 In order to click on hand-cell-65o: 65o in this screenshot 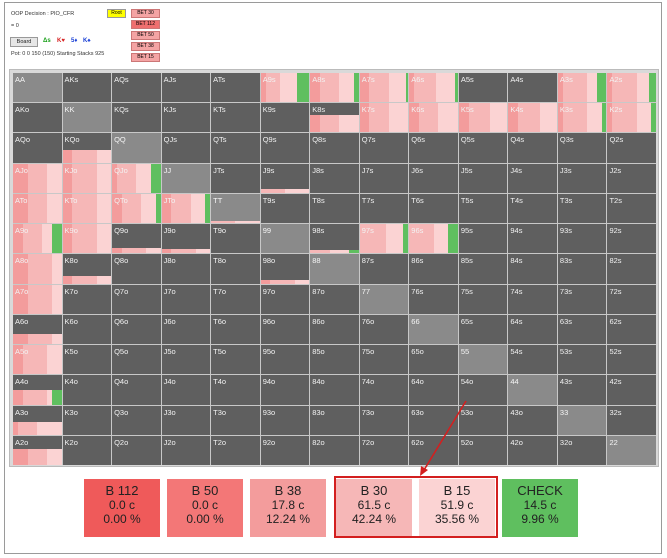, I will do `click(433, 360)`.